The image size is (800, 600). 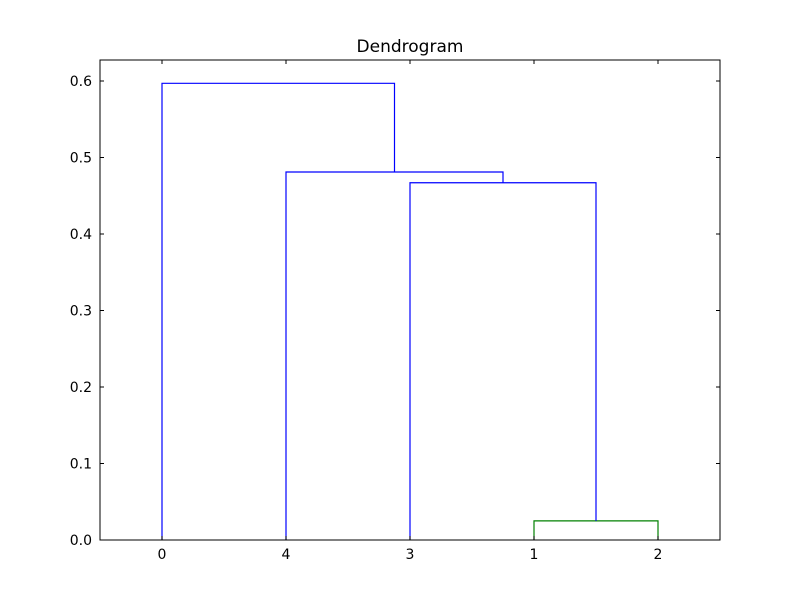 I want to click on x-tick-label: 3, so click(x=410, y=555).